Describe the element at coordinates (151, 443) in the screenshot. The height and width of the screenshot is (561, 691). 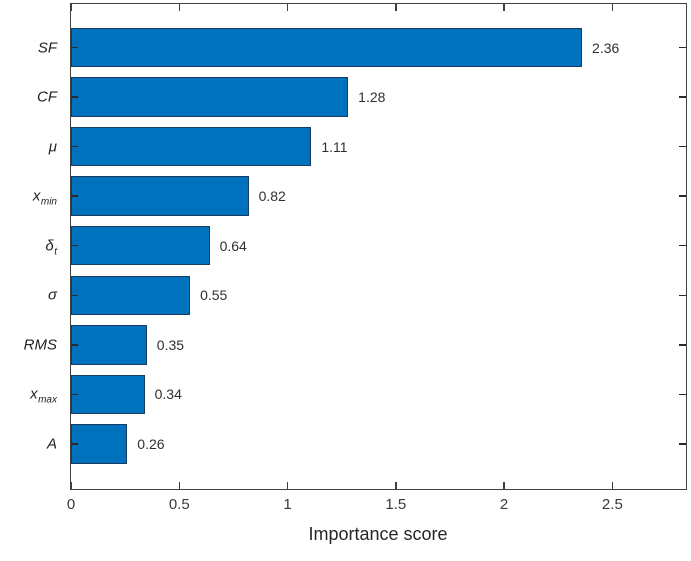
I see `bar-value-label: 0.26` at that location.